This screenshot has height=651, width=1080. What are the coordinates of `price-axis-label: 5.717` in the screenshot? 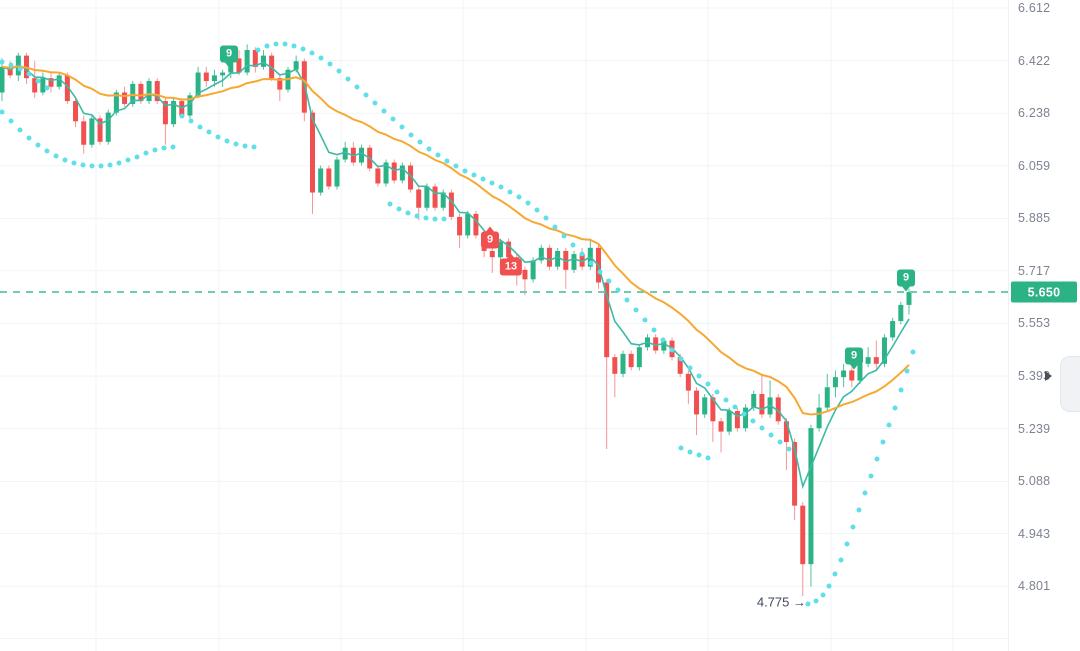 It's located at (1034, 270).